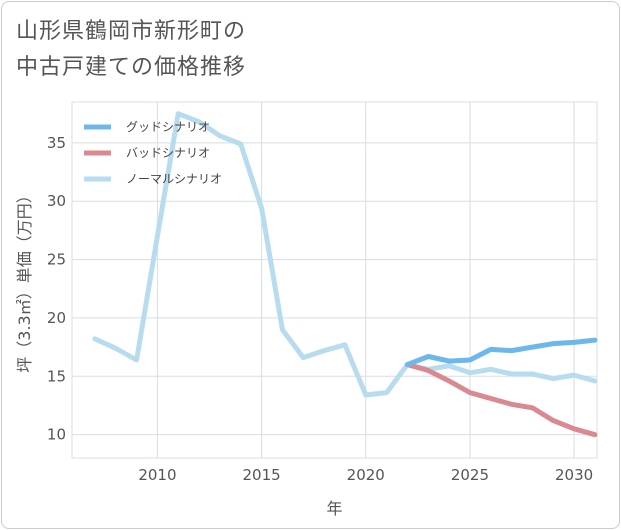 The height and width of the screenshot is (530, 621). What do you see at coordinates (131, 50) in the screenshot?
I see `chart-title: 山形県鶴岡市新形町の 中古戸建ての価格推移` at bounding box center [131, 50].